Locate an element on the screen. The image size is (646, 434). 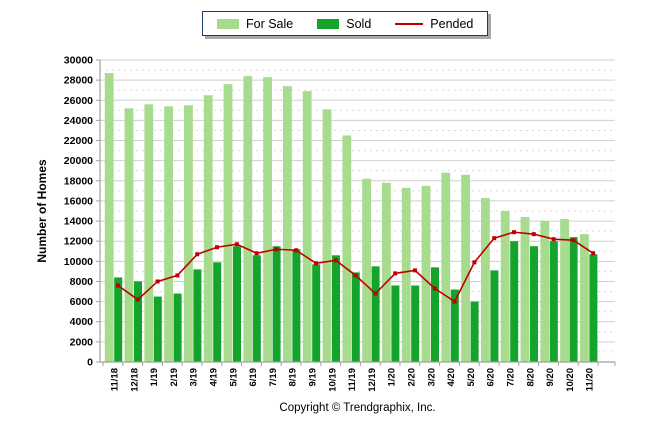
x-tick-label: 12/19 is located at coordinates (372, 380).